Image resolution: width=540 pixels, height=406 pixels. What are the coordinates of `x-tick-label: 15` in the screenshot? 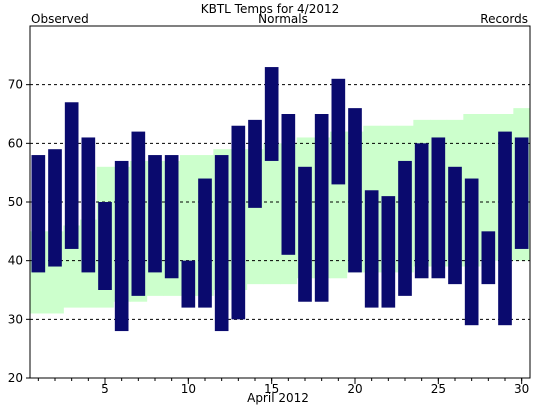 It's located at (271, 389).